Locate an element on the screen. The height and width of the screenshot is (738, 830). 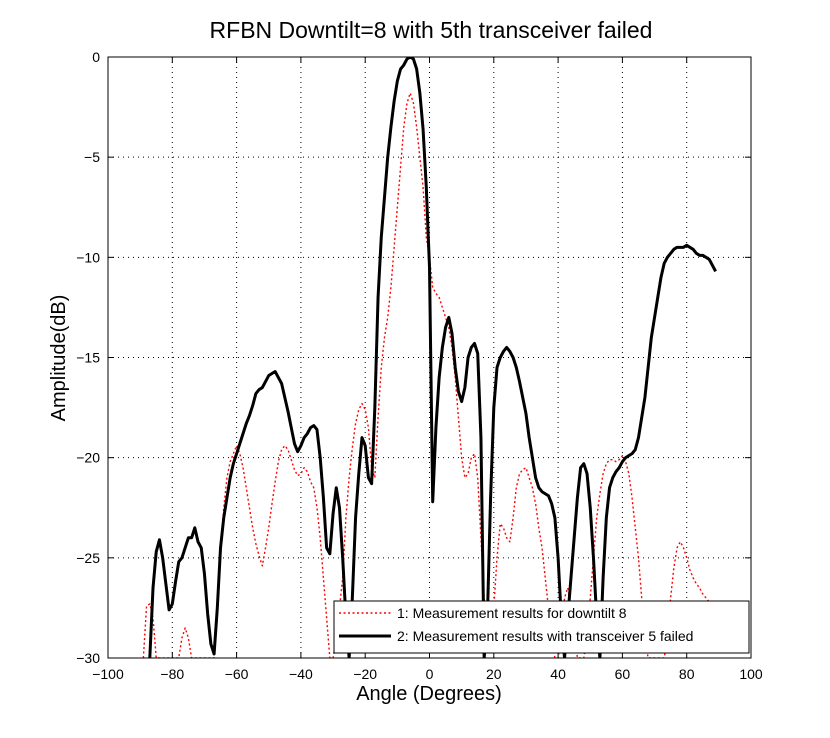
y-tick-label: −20 is located at coordinates (88, 458).